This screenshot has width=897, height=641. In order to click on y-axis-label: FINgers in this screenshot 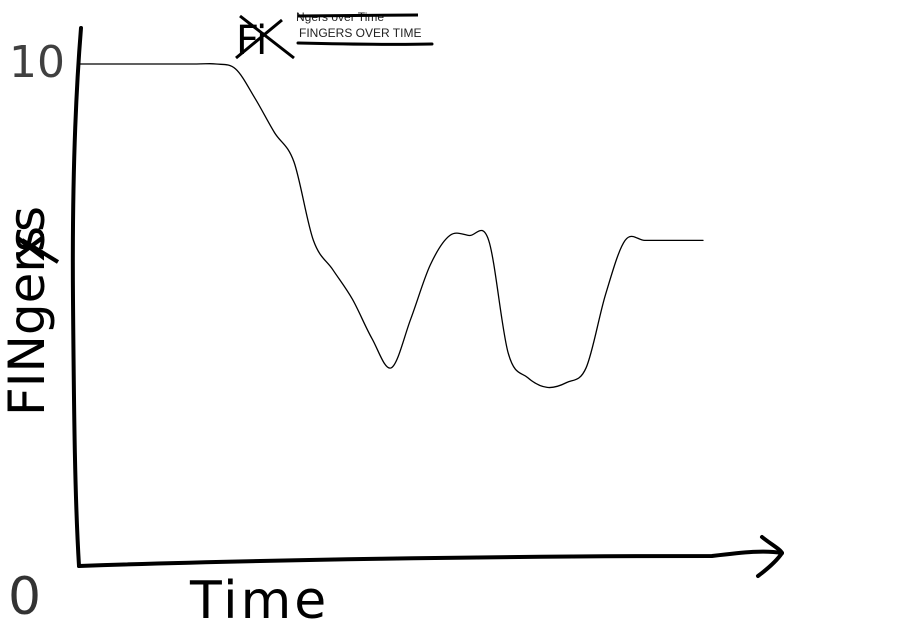, I will do `click(28, 321)`.